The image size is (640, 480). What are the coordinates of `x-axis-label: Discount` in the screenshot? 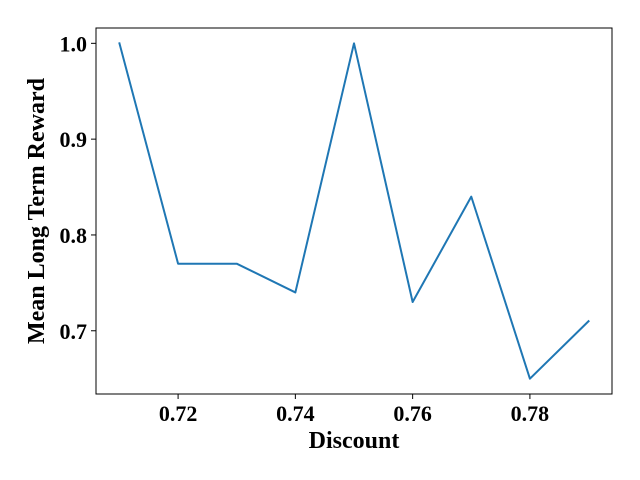 It's located at (354, 441).